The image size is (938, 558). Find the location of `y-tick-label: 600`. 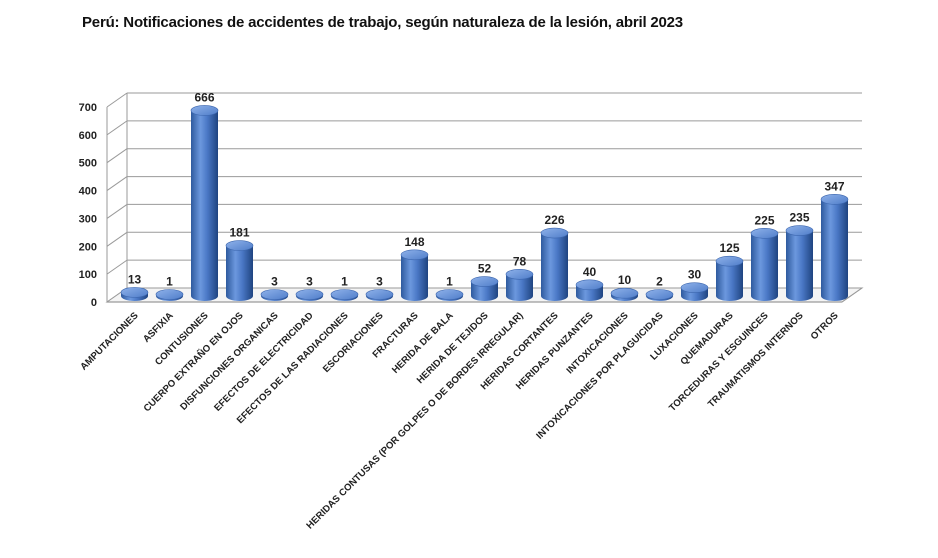

y-tick-label: 600 is located at coordinates (88, 136).